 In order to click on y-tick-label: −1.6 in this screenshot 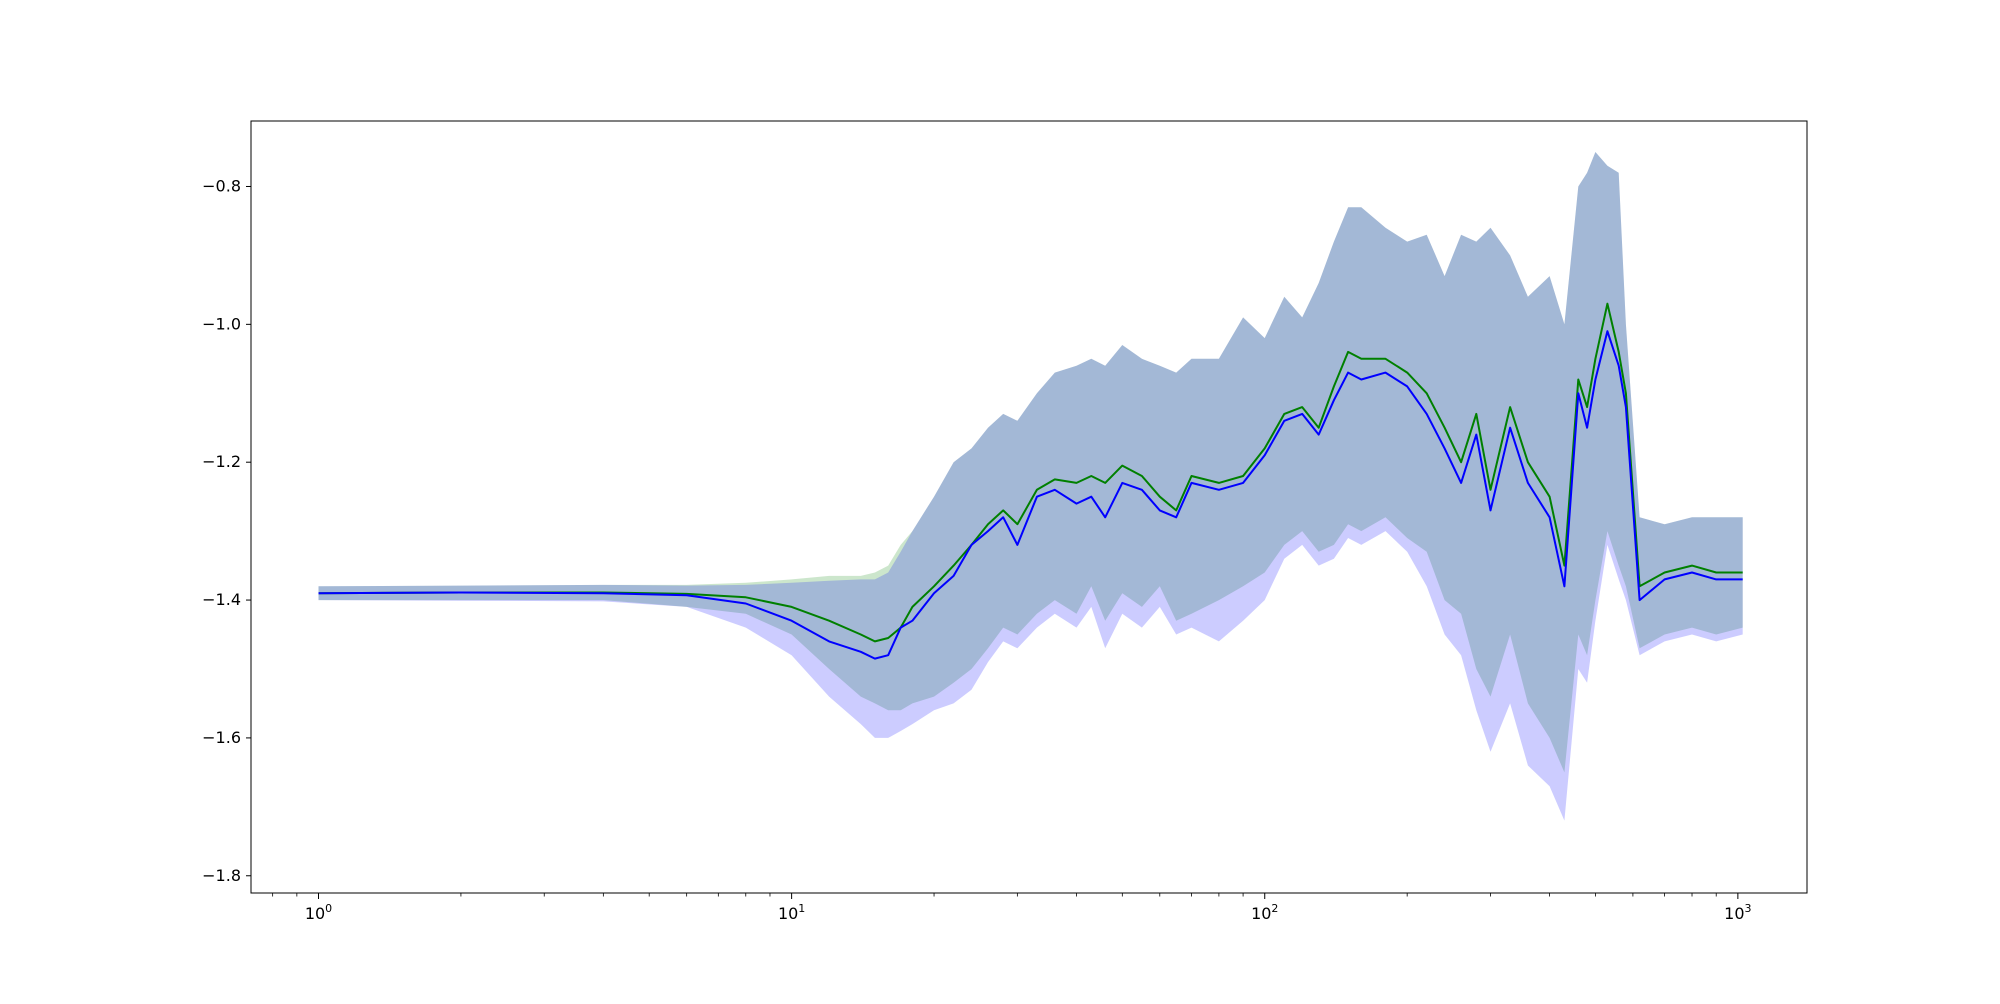, I will do `click(221, 737)`.